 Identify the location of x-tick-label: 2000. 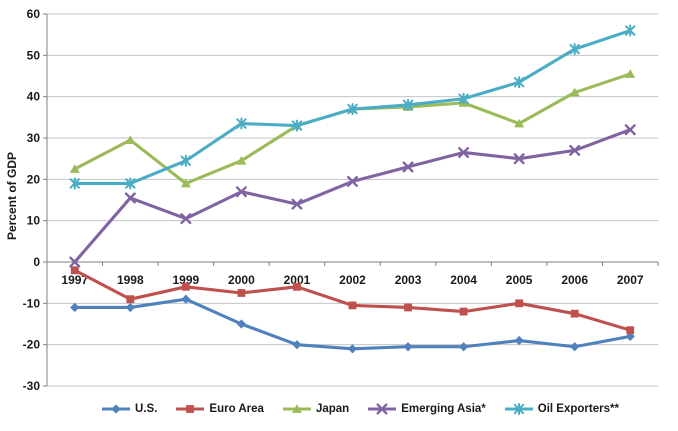
(241, 280).